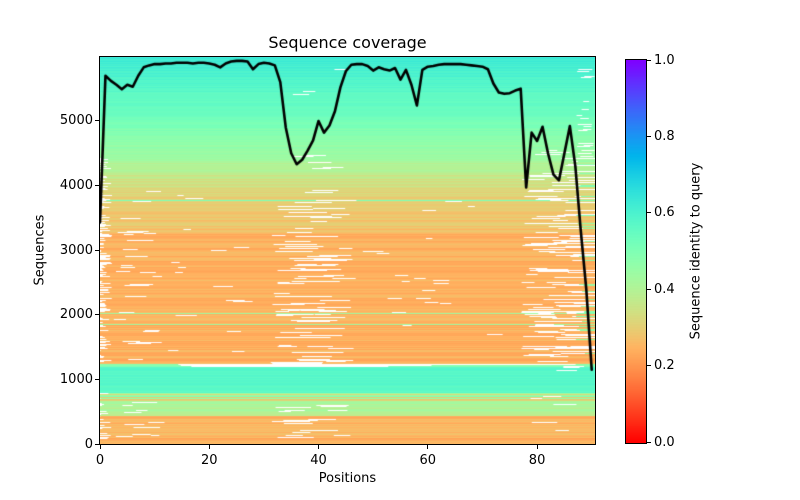 This screenshot has width=800, height=500. I want to click on x-tick-label: 80, so click(537, 460).